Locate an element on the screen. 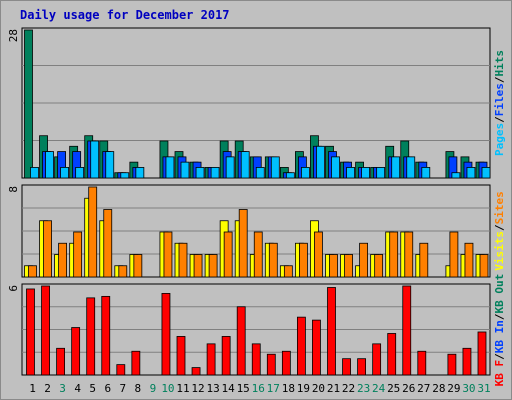 This screenshot has height=400, width=512. legend-visits-sites: Visits/Sites is located at coordinates (499, 231).